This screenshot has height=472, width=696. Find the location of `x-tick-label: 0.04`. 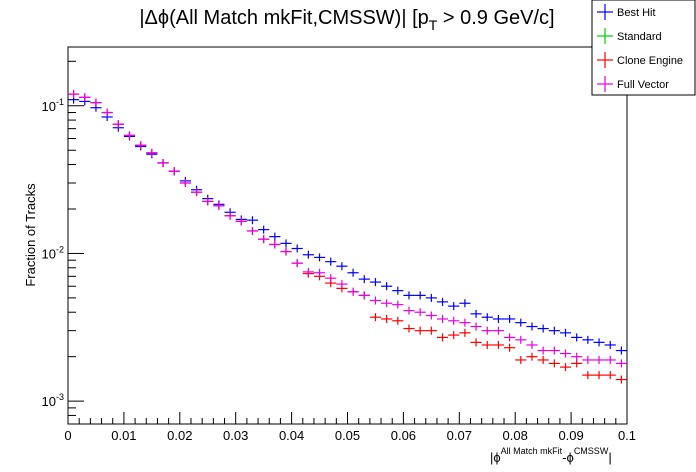

x-tick-label: 0.04 is located at coordinates (291, 435).